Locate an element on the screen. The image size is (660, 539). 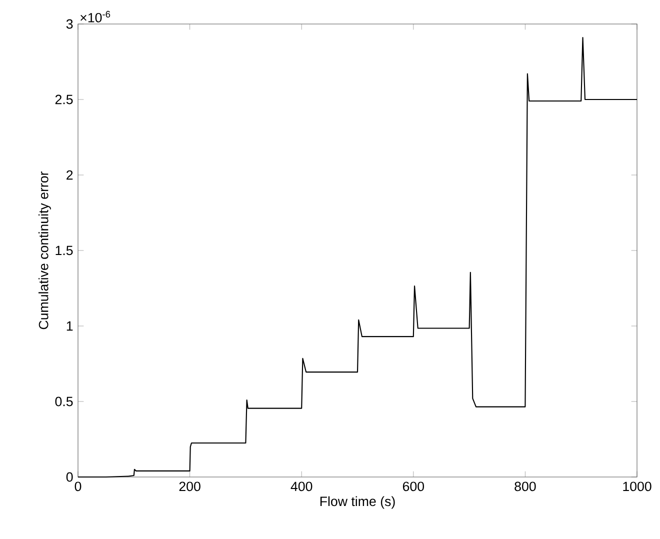
x-tick-label: 400 is located at coordinates (301, 487).